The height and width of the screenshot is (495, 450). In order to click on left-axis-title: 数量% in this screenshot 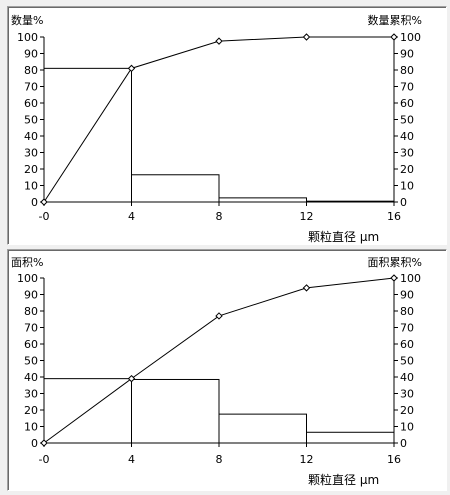, I will do `click(27, 20)`.